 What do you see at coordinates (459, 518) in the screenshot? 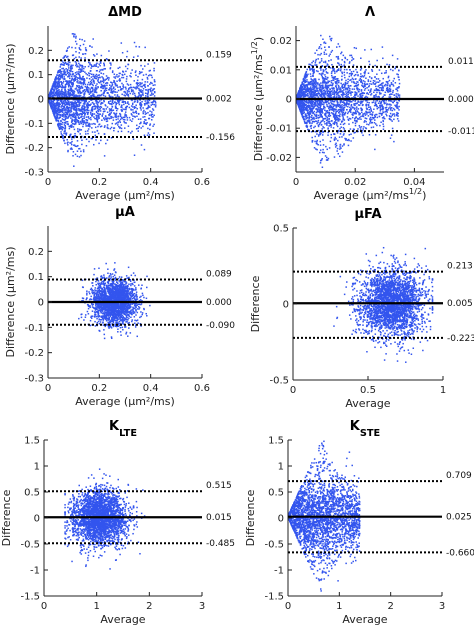
I see `mean-label: 0.025` at bounding box center [459, 518].